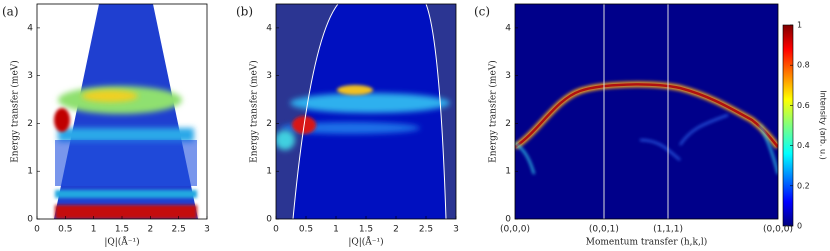 The height and width of the screenshot is (251, 830). Describe the element at coordinates (803, 65) in the screenshot. I see `colorbar-tick-label: 0.8` at that location.